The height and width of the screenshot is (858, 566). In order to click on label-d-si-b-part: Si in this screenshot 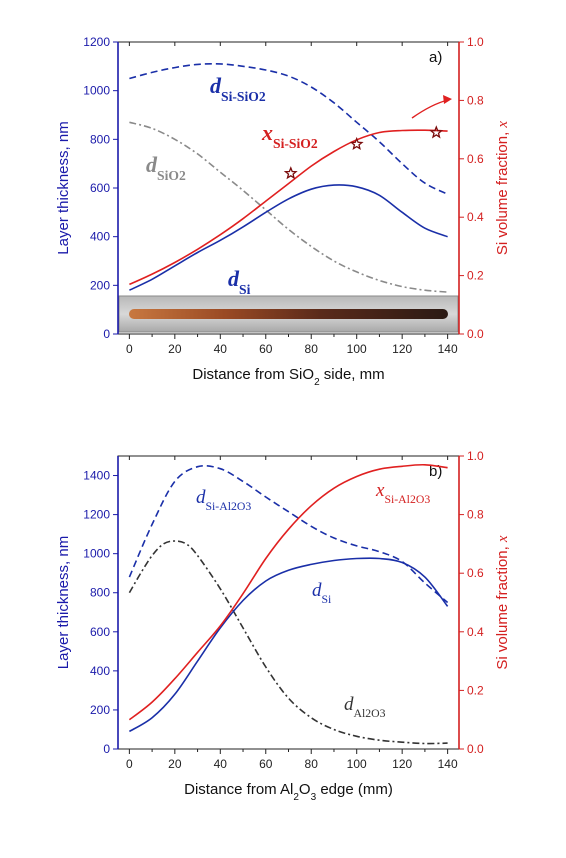, I will do `click(327, 599)`.